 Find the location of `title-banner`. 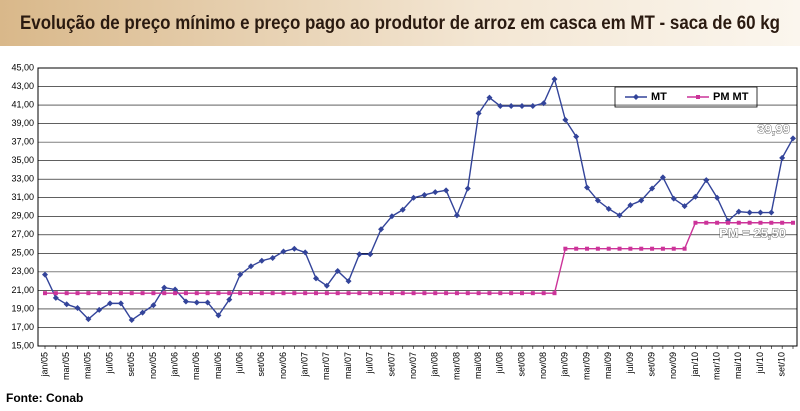

title-banner is located at coordinates (400, 23).